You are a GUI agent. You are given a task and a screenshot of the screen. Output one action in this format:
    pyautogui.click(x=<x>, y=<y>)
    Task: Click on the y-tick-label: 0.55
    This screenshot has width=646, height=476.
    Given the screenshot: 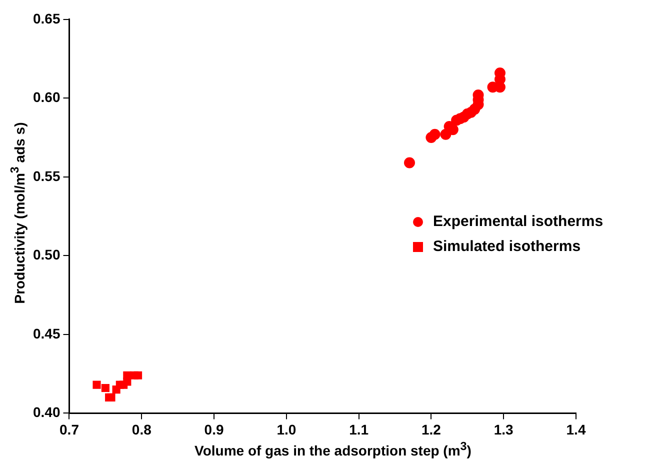 What is the action you would take?
    pyautogui.click(x=46, y=176)
    